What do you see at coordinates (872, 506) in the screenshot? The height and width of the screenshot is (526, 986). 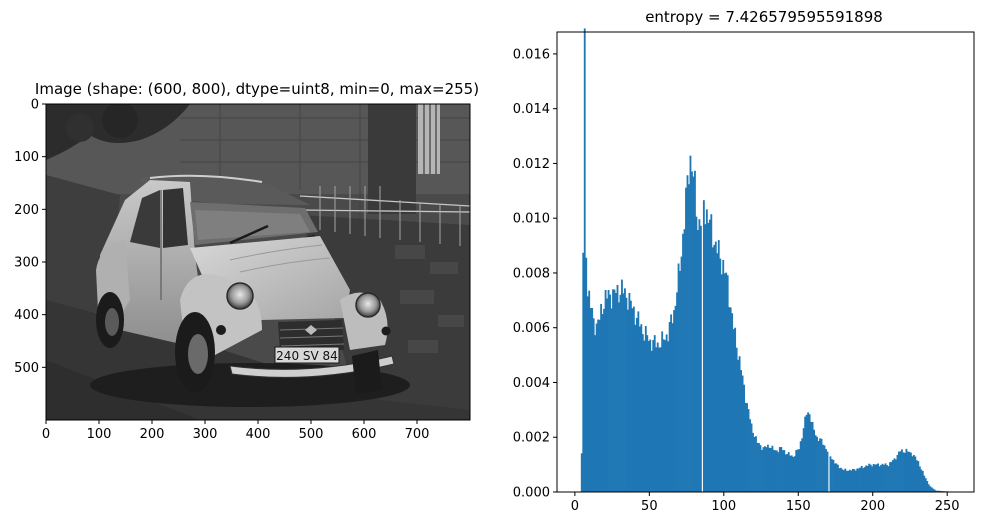 I see `histogram-x-tick-label: 200` at bounding box center [872, 506].